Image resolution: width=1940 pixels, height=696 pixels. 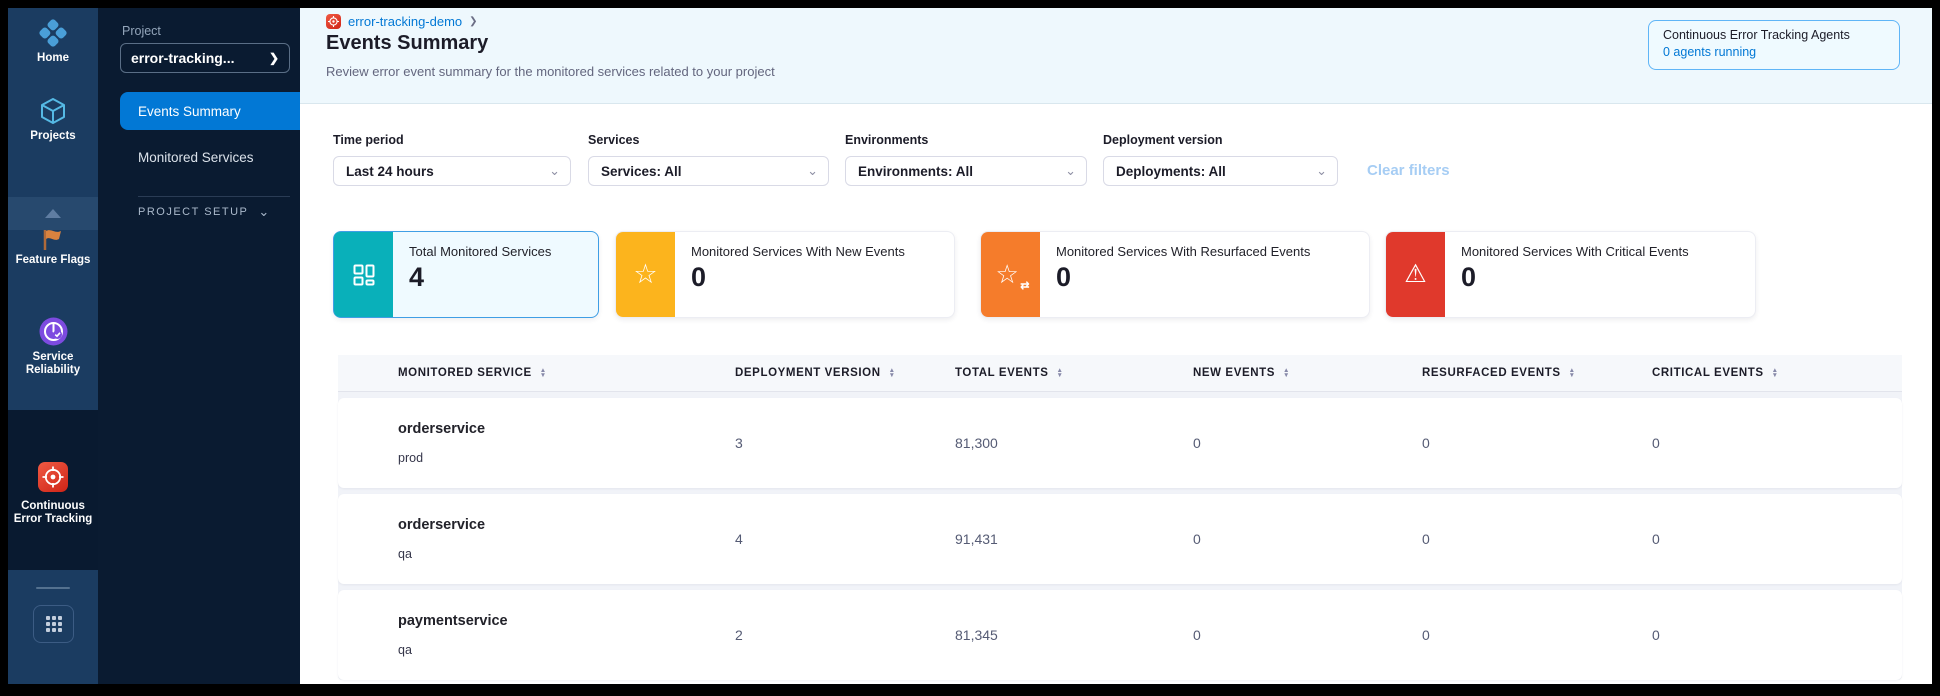 I want to click on section-label: PROJECT SETUP, so click(x=193, y=212).